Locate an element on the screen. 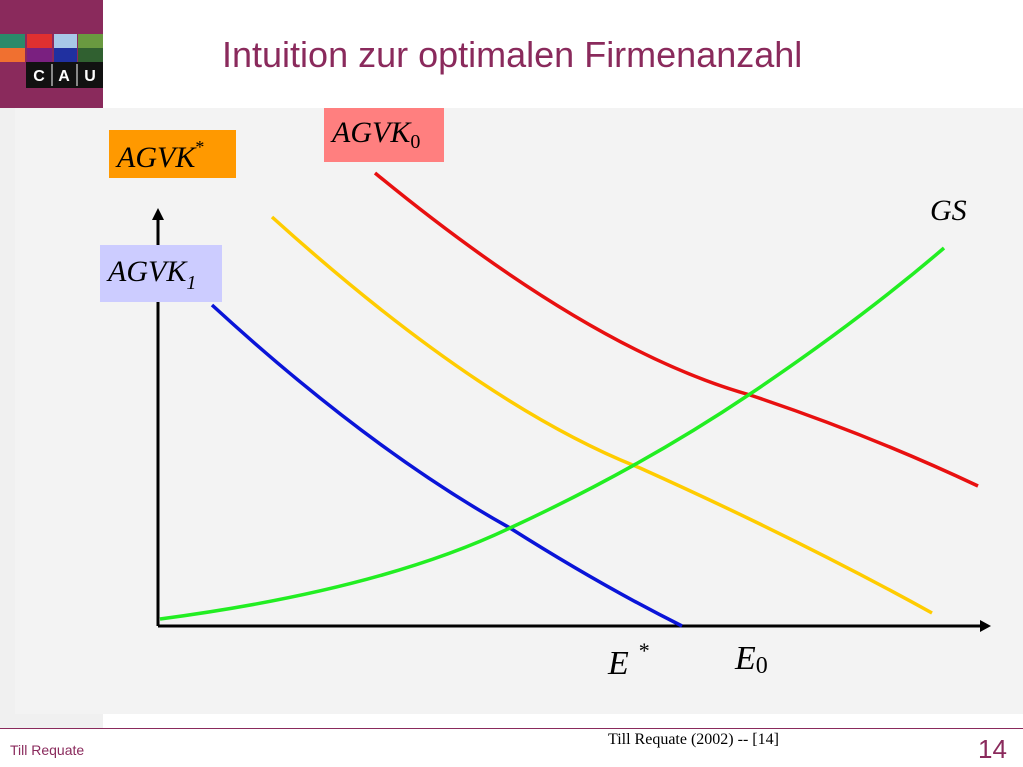 The image size is (1023, 767). label-e-0: E0 is located at coordinates (751, 659).